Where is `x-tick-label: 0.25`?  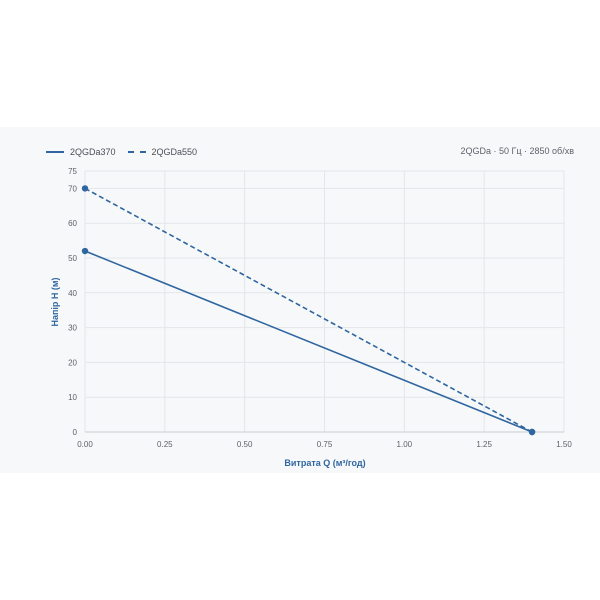
x-tick-label: 0.25 is located at coordinates (165, 444).